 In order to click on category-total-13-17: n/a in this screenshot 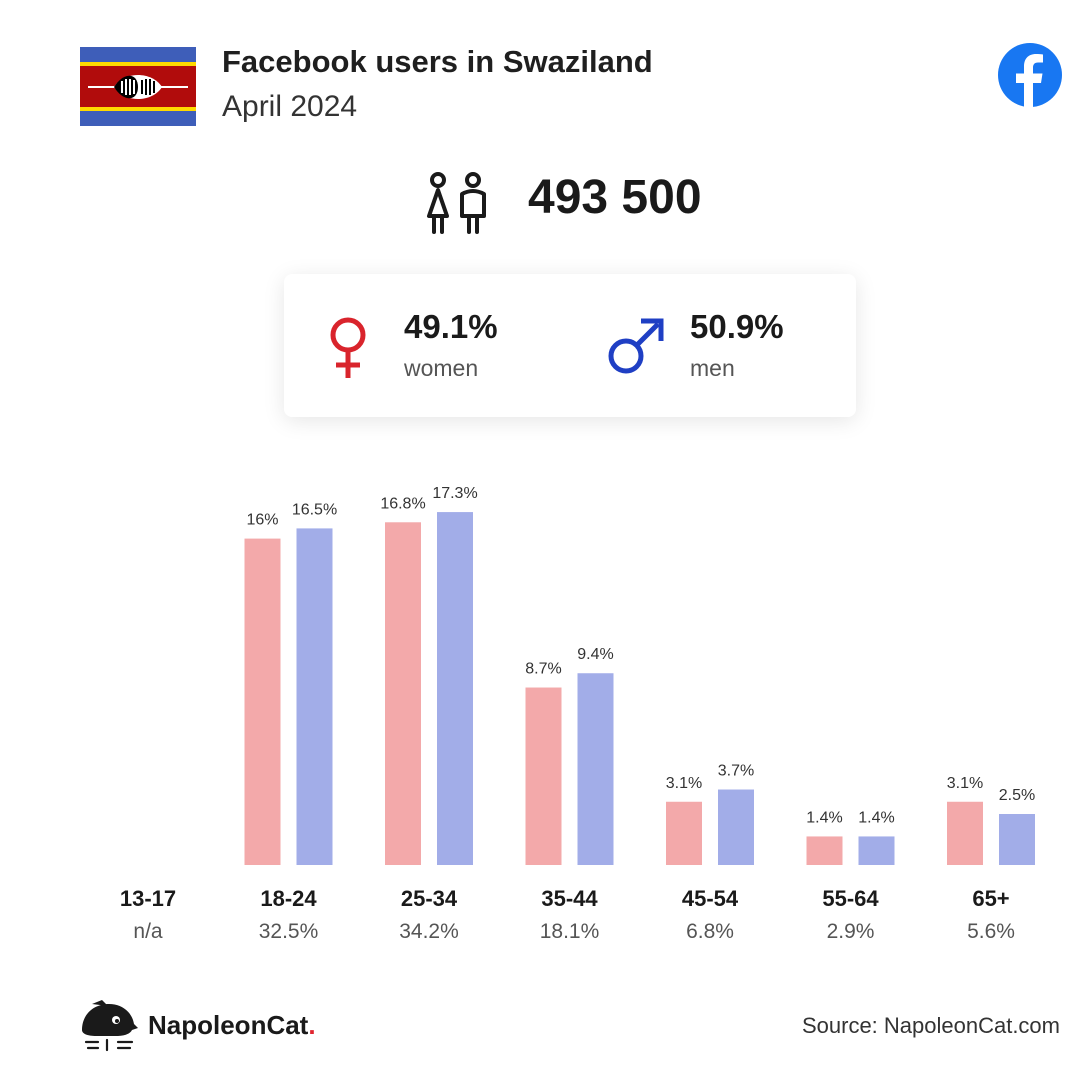, I will do `click(148, 931)`.